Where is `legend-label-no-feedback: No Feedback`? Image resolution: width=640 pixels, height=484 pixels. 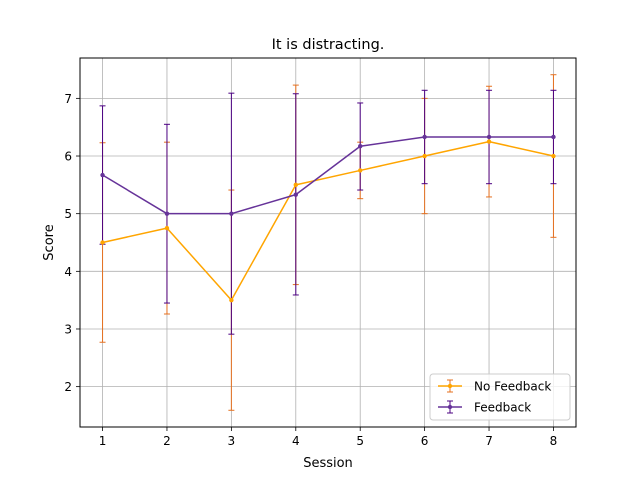 legend-label-no-feedback: No Feedback is located at coordinates (512, 387).